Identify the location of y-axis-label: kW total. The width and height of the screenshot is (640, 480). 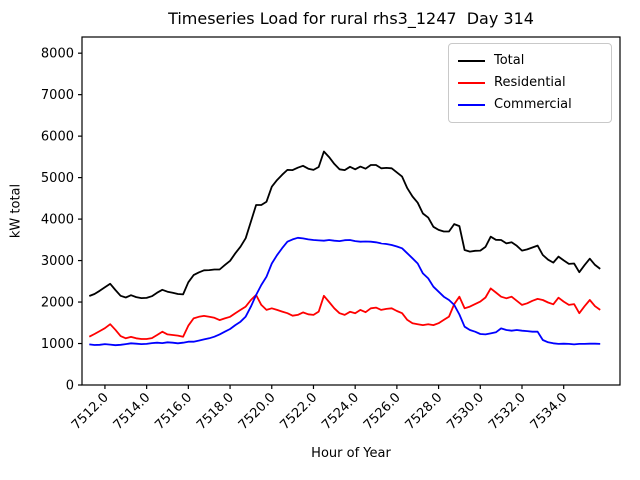
(16, 211).